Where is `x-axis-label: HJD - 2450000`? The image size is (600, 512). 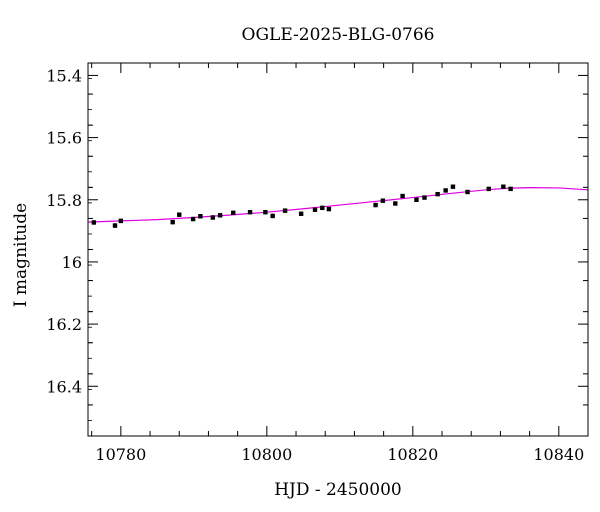 x-axis-label: HJD - 2450000 is located at coordinates (338, 490).